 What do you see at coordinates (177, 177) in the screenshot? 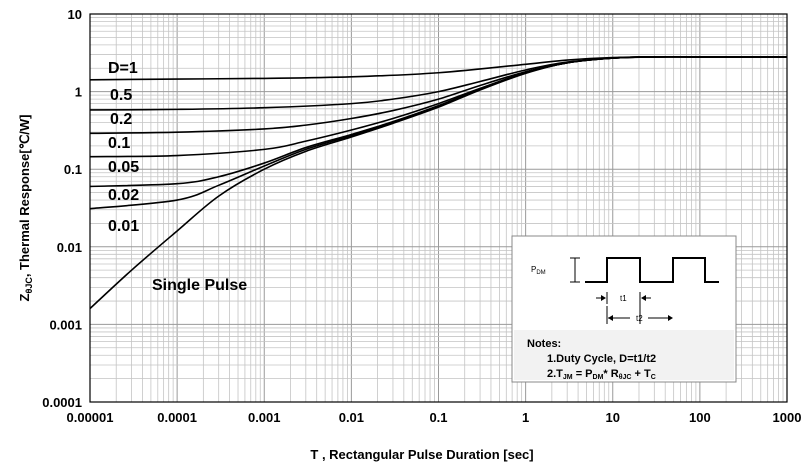
I see `curve-labels: D=1 0.5 0.2 0.1 0.05 0.02 0.01 Single Pulse` at bounding box center [177, 177].